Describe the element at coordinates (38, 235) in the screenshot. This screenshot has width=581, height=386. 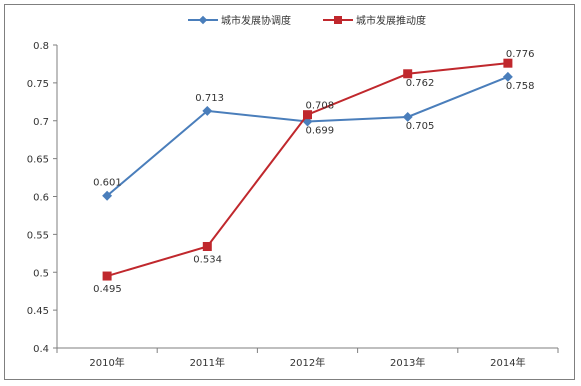
I see `y-tick-label: 0.55` at that location.